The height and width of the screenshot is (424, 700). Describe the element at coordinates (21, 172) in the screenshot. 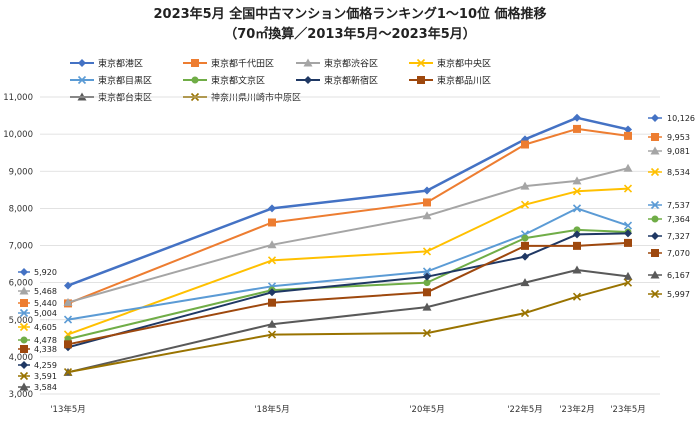

I see `y-tick-label: 9,000` at that location.